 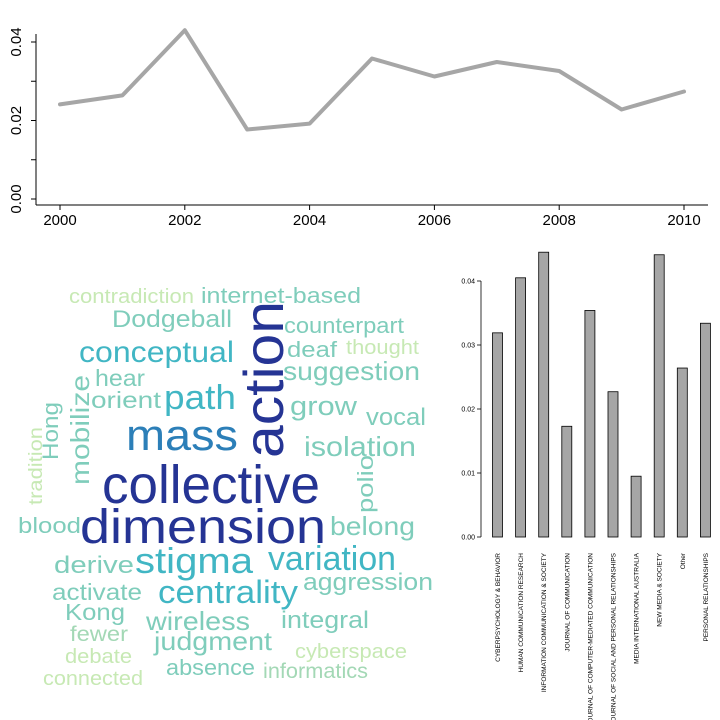 What do you see at coordinates (93, 679) in the screenshot?
I see `cloud-word: connected` at bounding box center [93, 679].